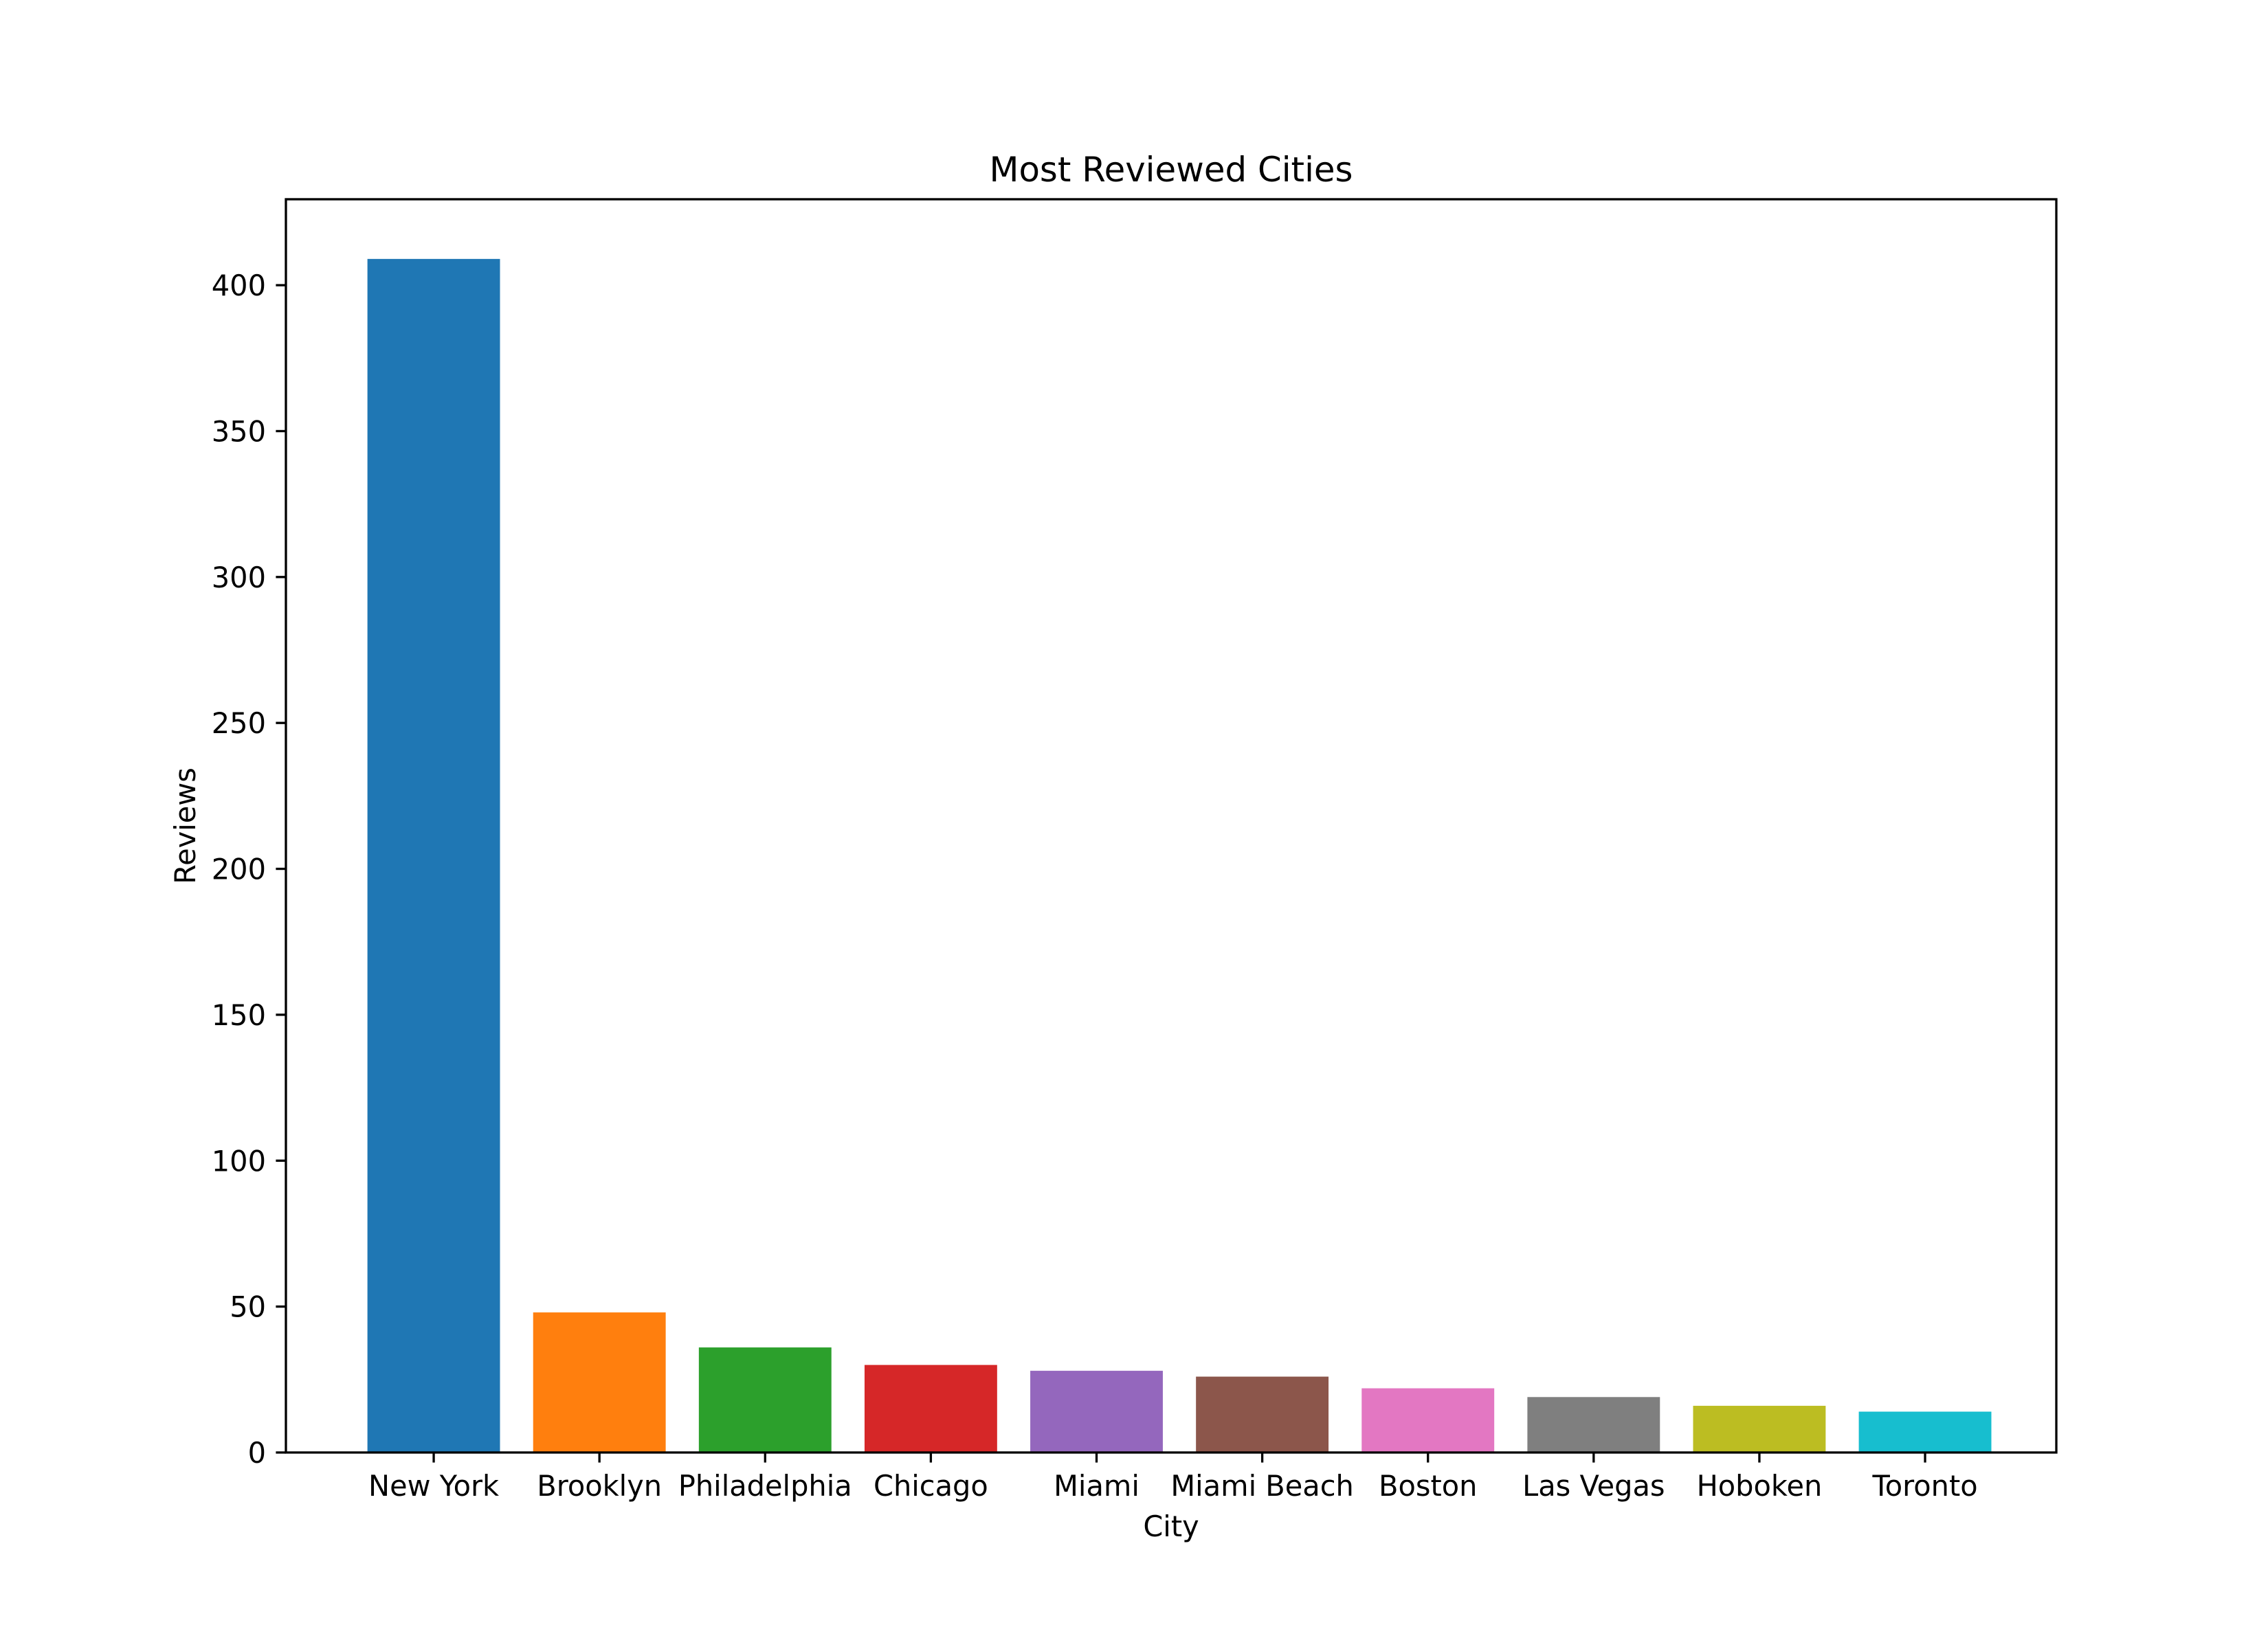  Describe the element at coordinates (239, 1015) in the screenshot. I see `y-tick-label: 150` at that location.